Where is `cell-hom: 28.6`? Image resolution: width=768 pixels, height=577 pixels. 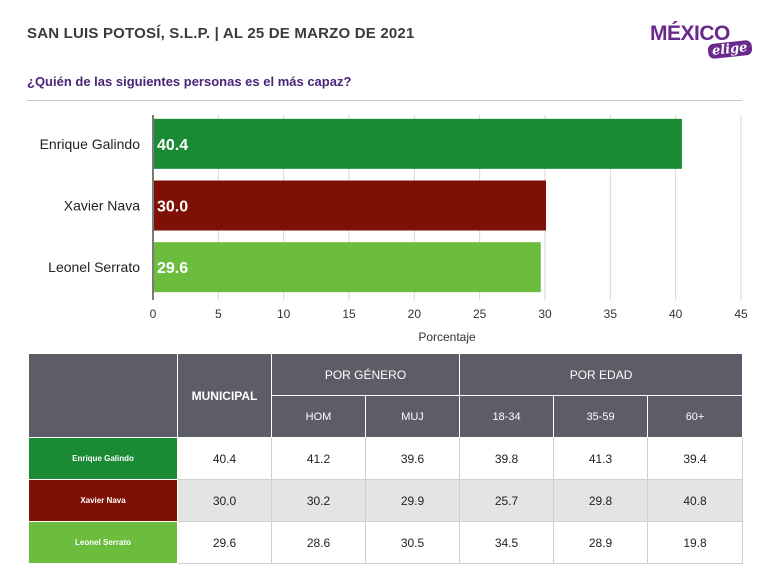 cell-hom: 28.6 is located at coordinates (318, 542).